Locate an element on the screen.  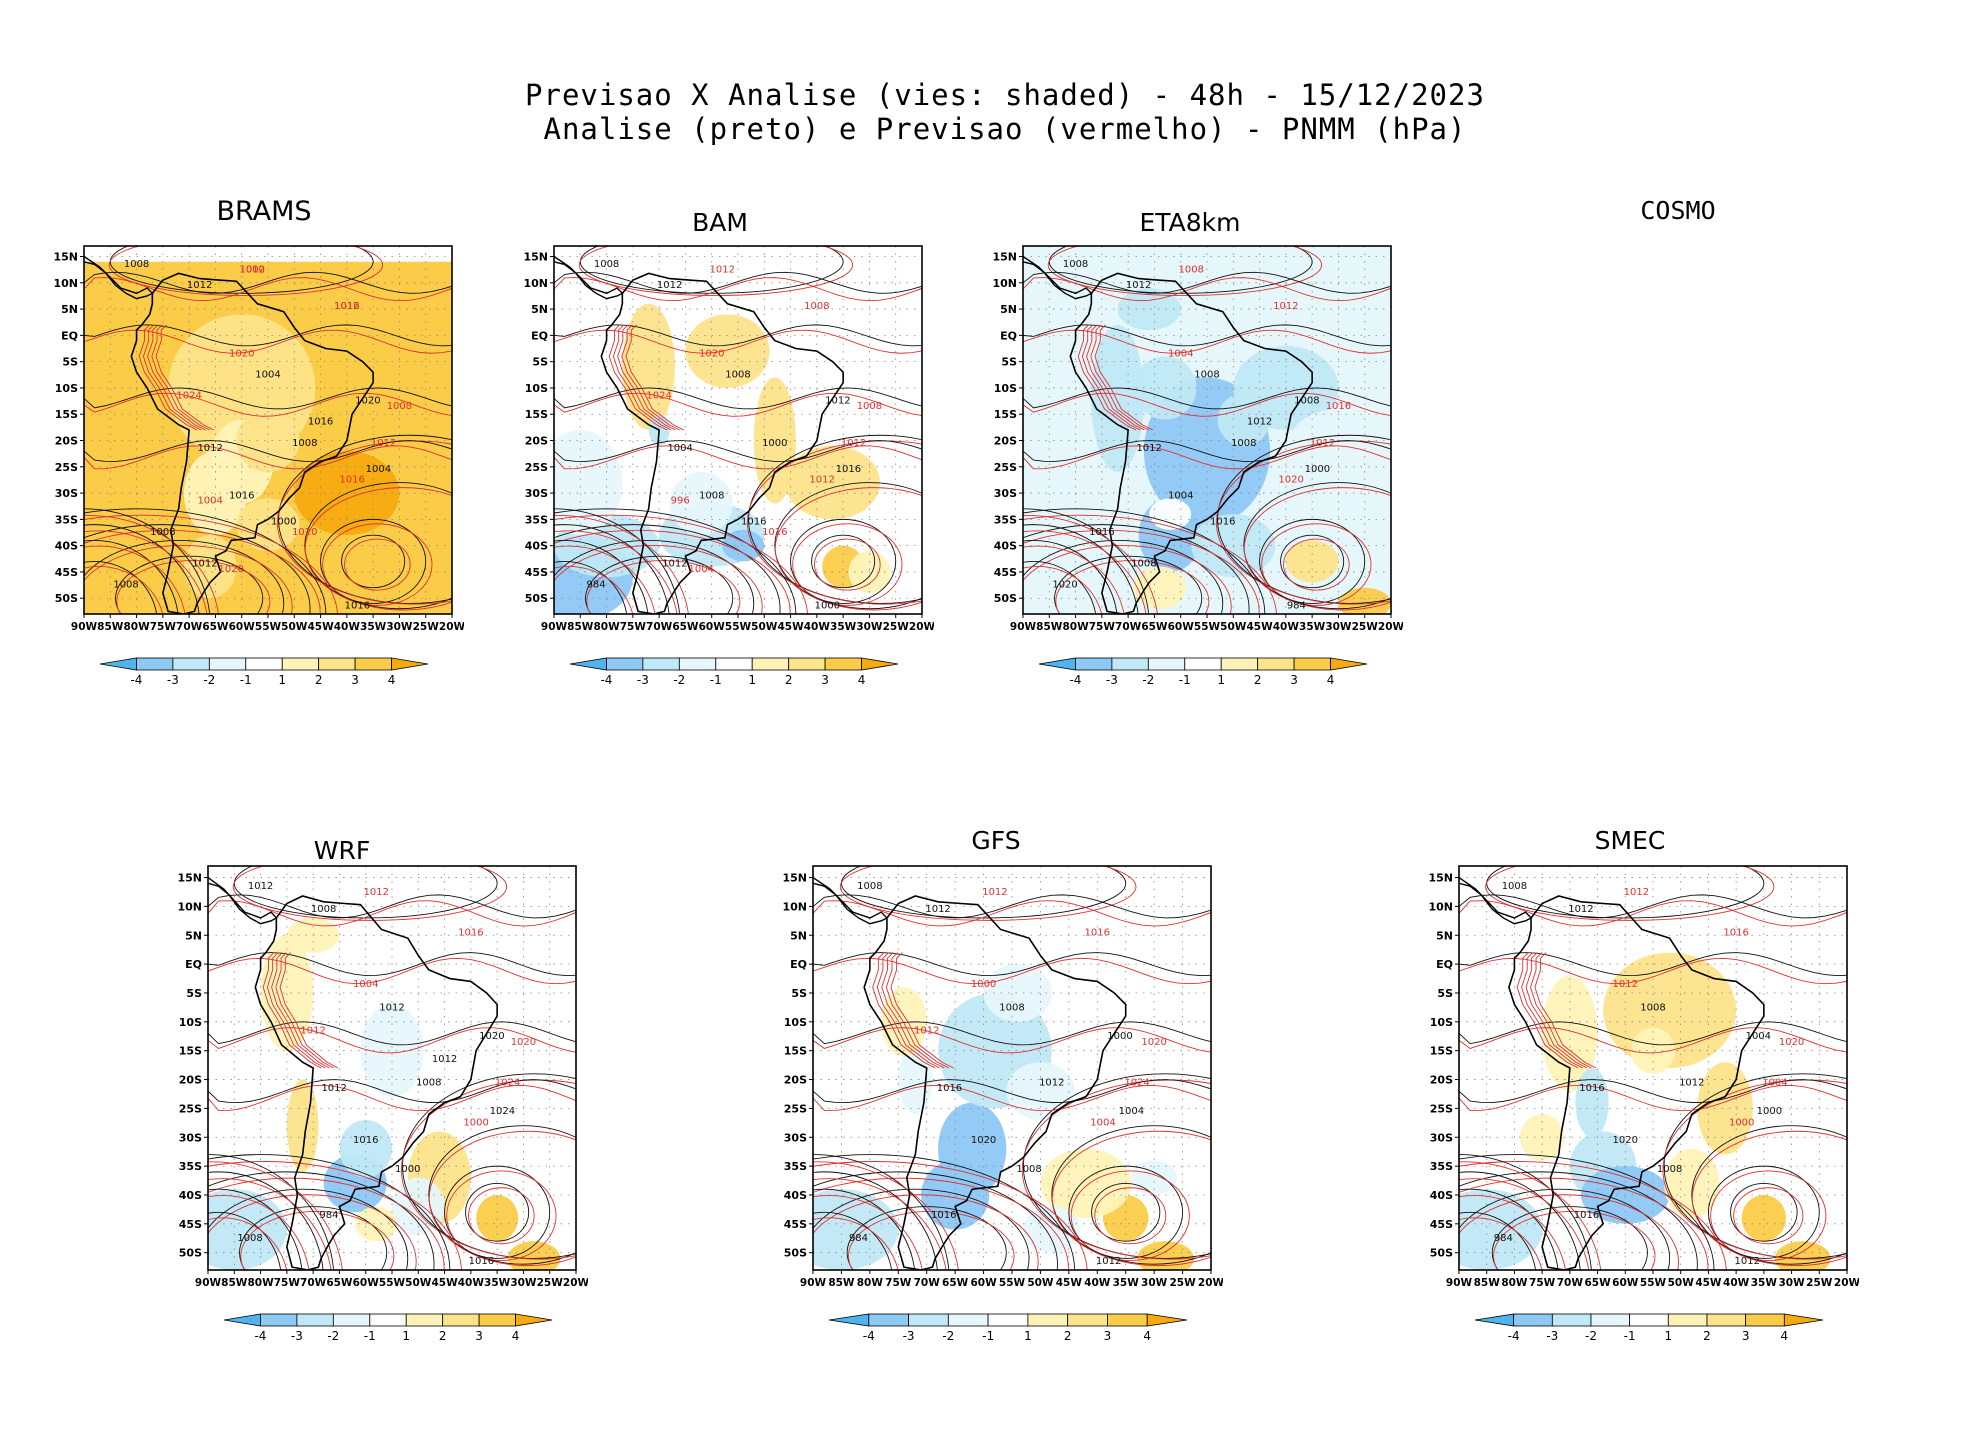
panel-title-wrf: WRF is located at coordinates (342, 850).